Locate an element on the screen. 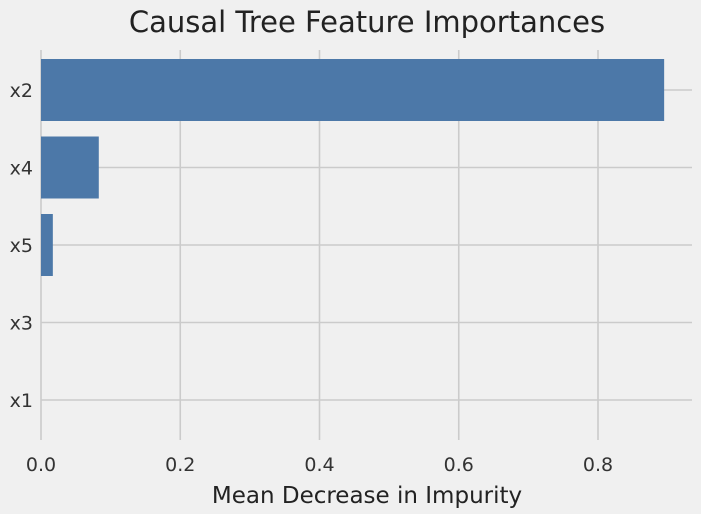  y-tick-label-x5: x5 is located at coordinates (21, 246).